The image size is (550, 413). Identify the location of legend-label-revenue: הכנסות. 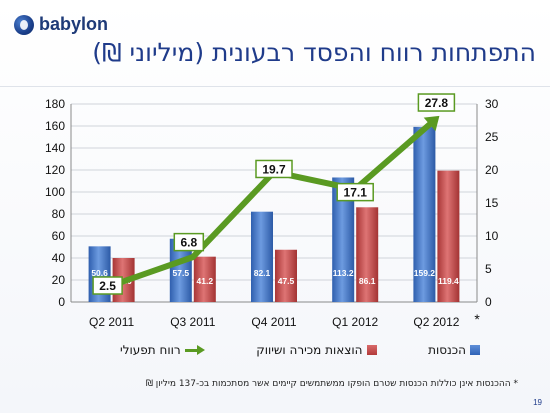
(447, 350).